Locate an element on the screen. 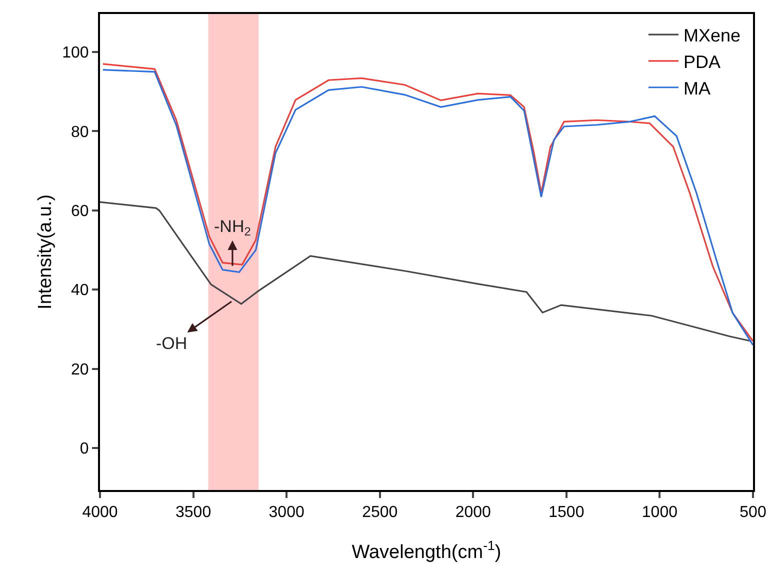 This screenshot has height=567, width=778. x-tick-label: 2000 is located at coordinates (473, 513).